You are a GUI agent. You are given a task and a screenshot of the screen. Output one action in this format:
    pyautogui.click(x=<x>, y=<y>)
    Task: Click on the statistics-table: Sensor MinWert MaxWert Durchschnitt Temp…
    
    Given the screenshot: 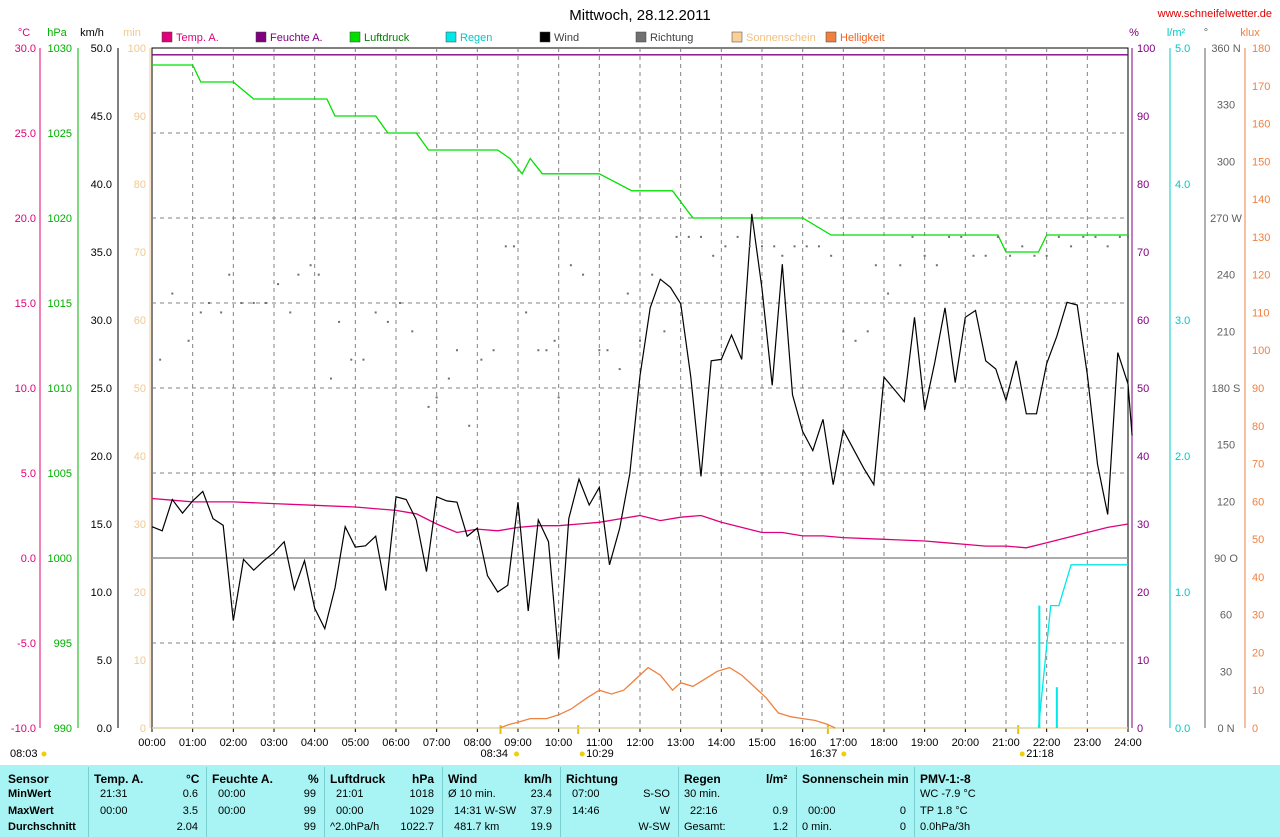 What is the action you would take?
    pyautogui.click(x=640, y=801)
    